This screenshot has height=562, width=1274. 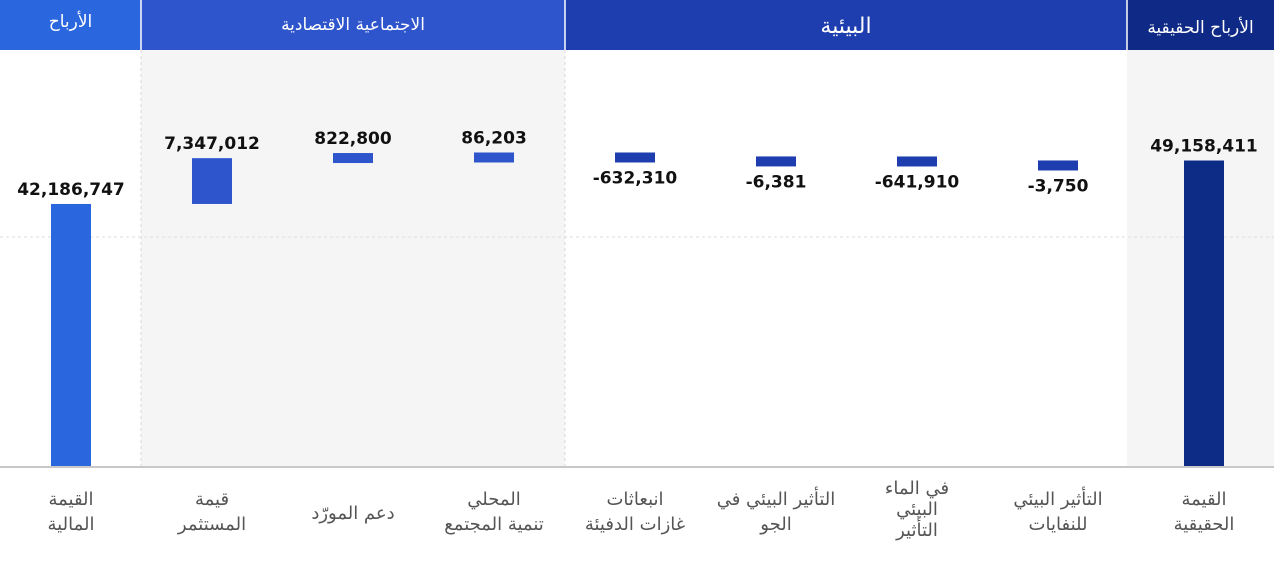 I want to click on header-label: الأرباح, so click(x=71, y=21).